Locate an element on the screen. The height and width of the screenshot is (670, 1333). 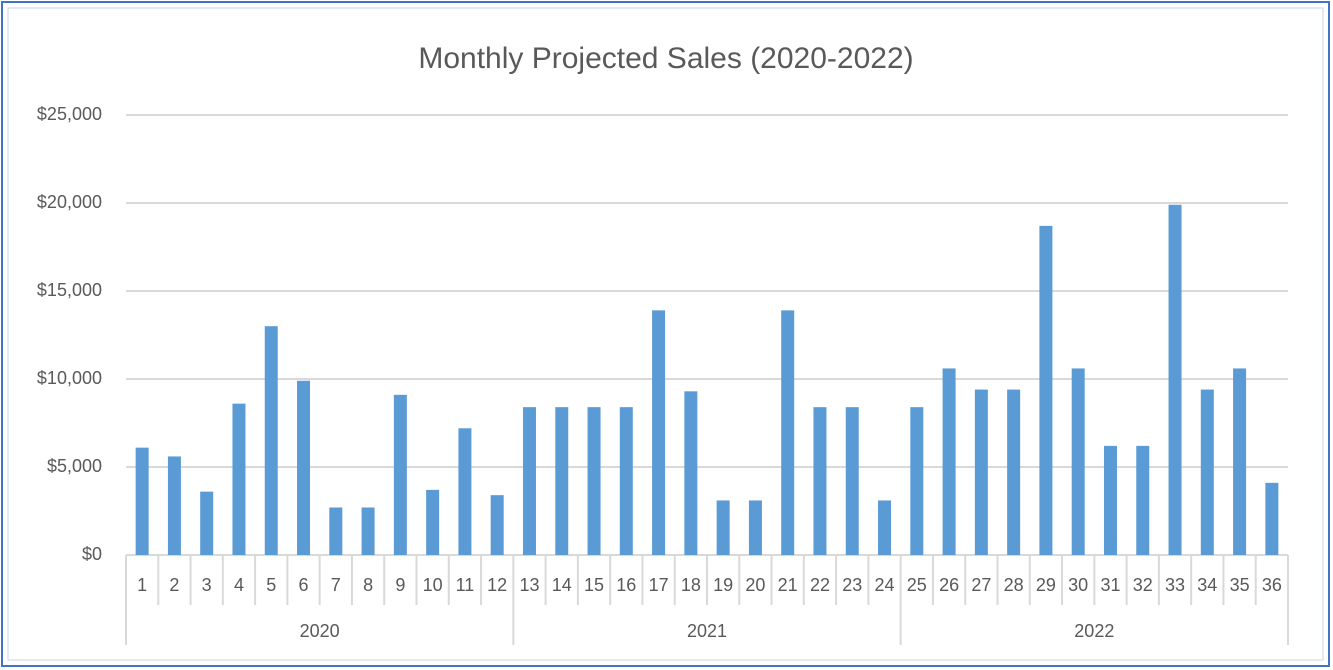
chart-title: Monthly Projected Sales (2020-2022) is located at coordinates (665, 58).